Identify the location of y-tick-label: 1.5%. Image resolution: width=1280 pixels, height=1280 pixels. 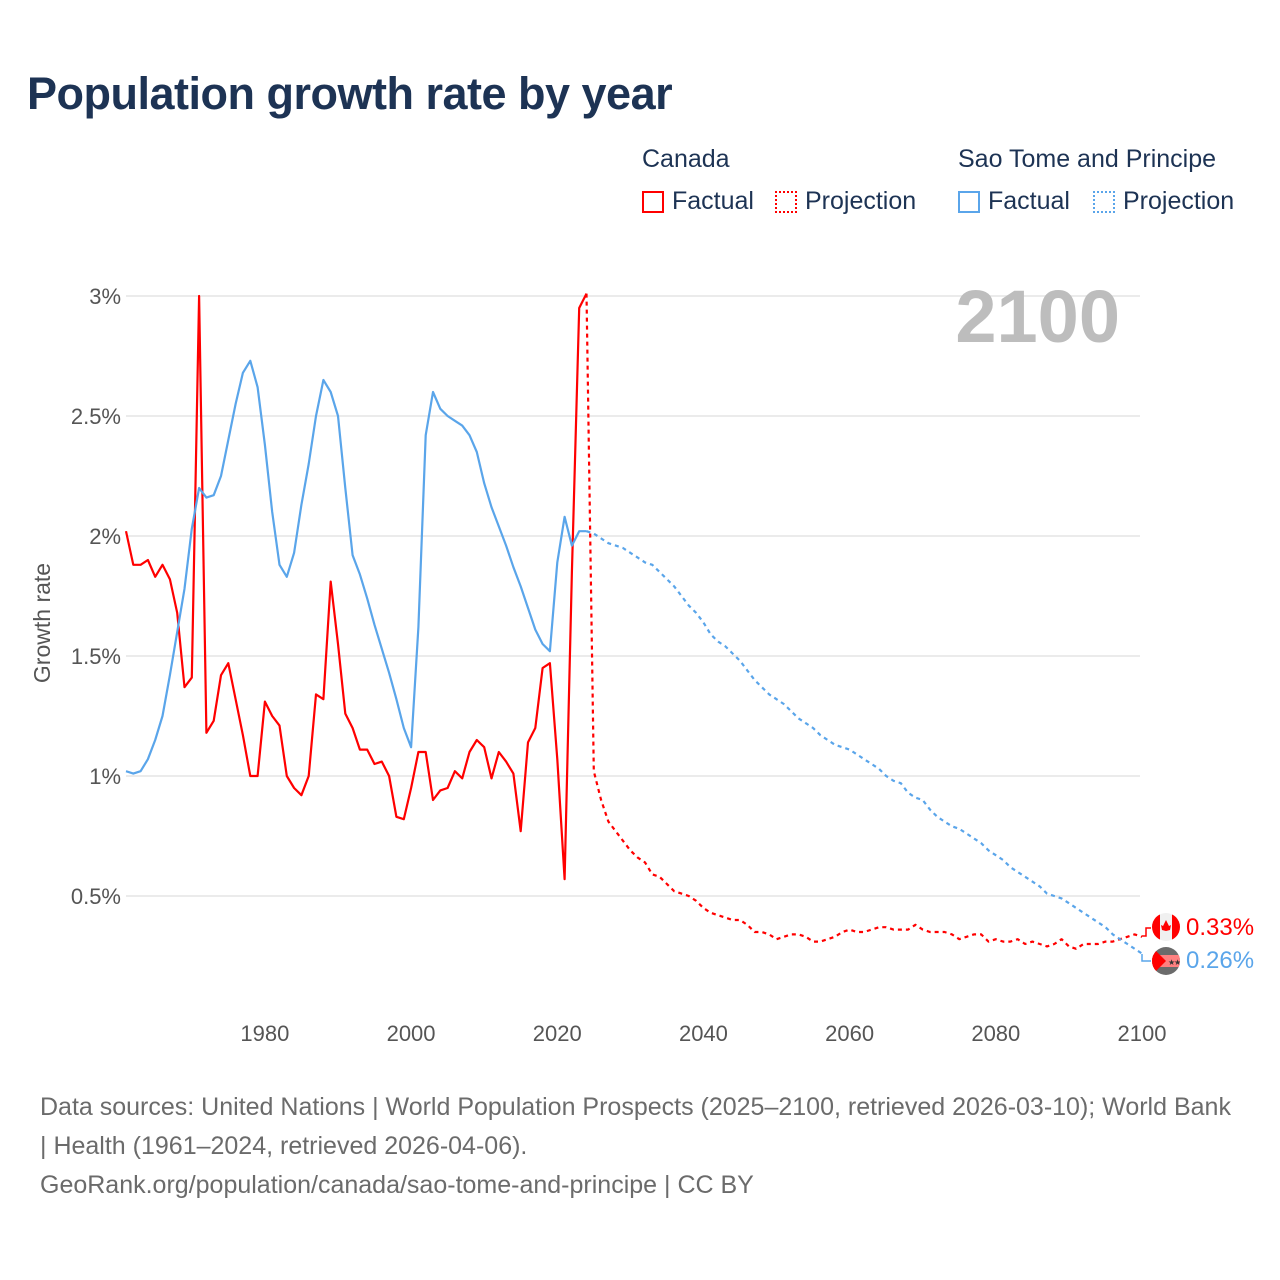
(96, 656).